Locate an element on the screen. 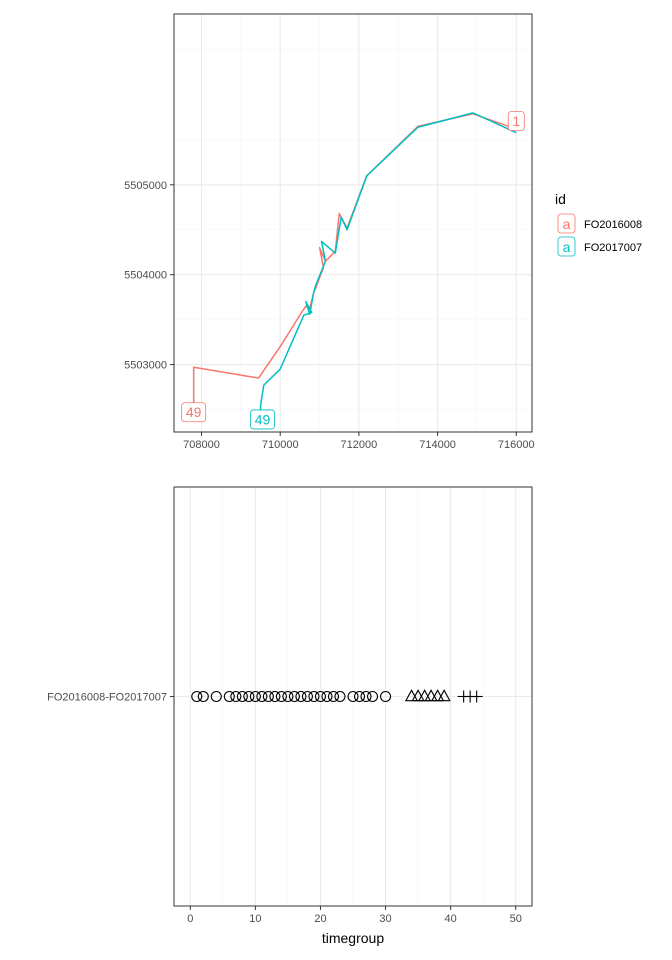 The height and width of the screenshot is (960, 672). y-tick-label: 5505000 is located at coordinates (145, 186).